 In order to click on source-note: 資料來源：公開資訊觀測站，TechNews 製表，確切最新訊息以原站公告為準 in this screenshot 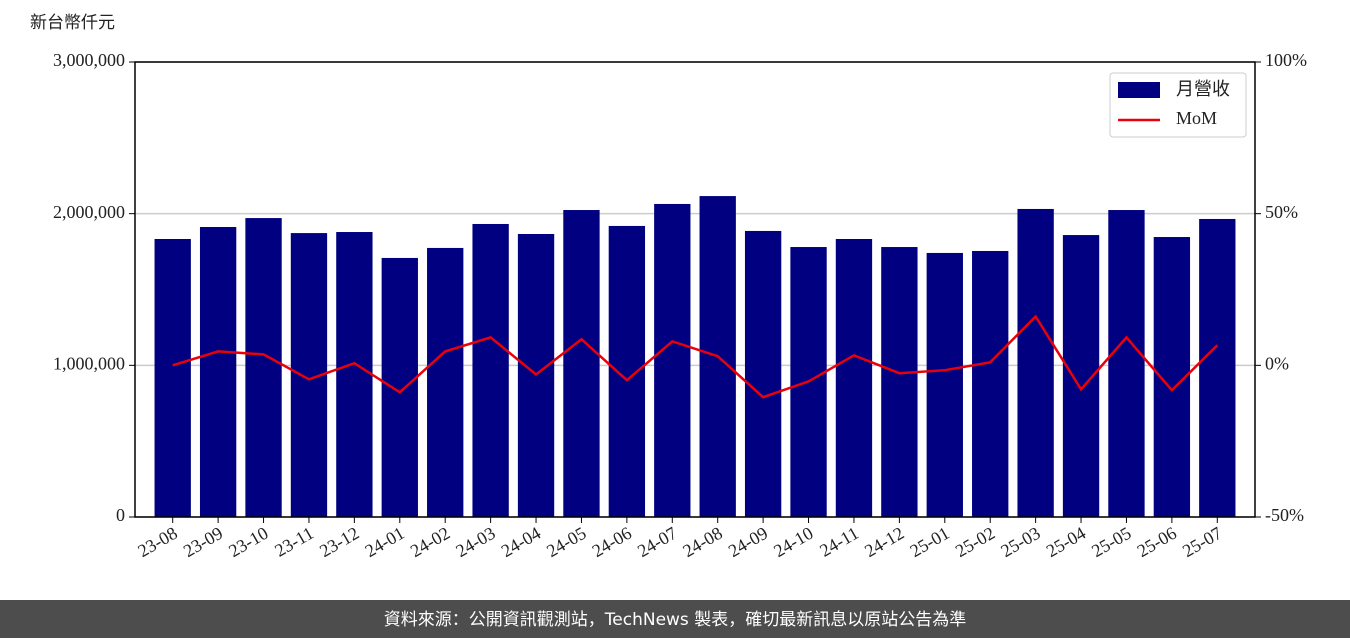, I will do `click(675, 620)`.